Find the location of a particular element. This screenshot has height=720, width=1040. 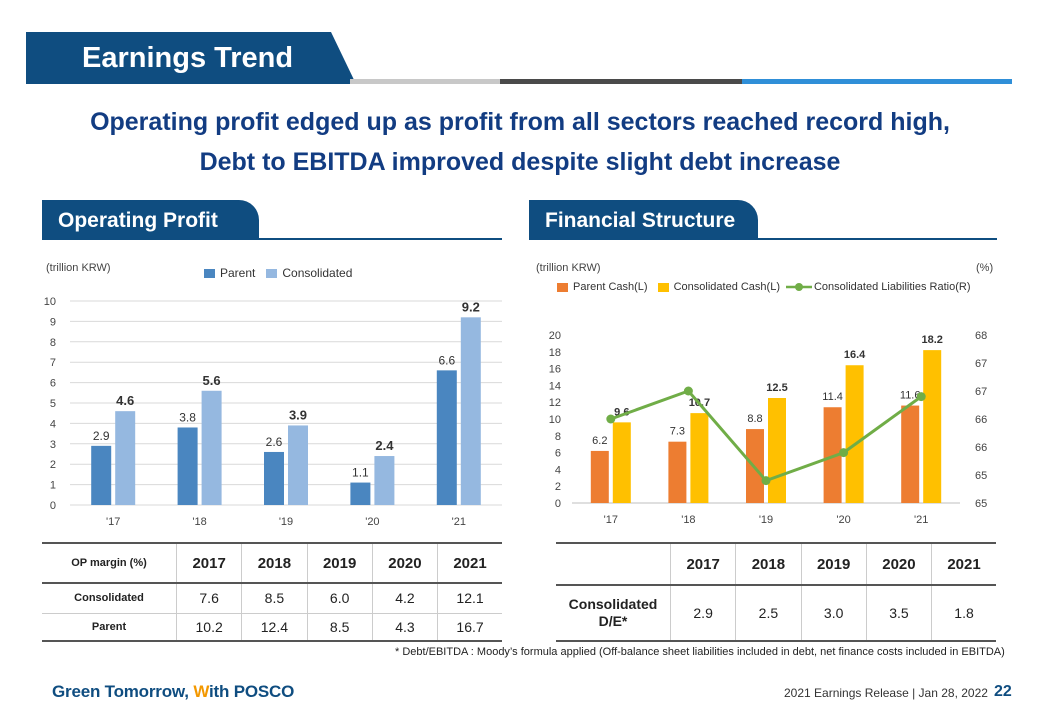

legend-label-consolidated: Consolidated is located at coordinates (317, 273).